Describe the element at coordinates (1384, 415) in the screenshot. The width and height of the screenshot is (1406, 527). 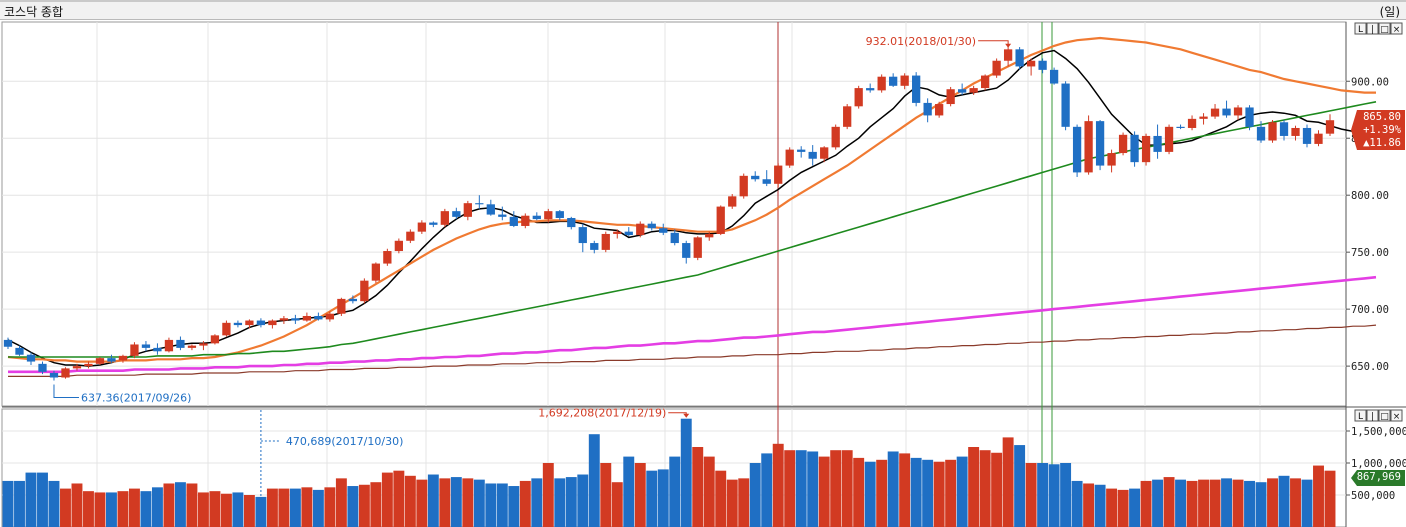
I see `volume-maximize-button` at that location.